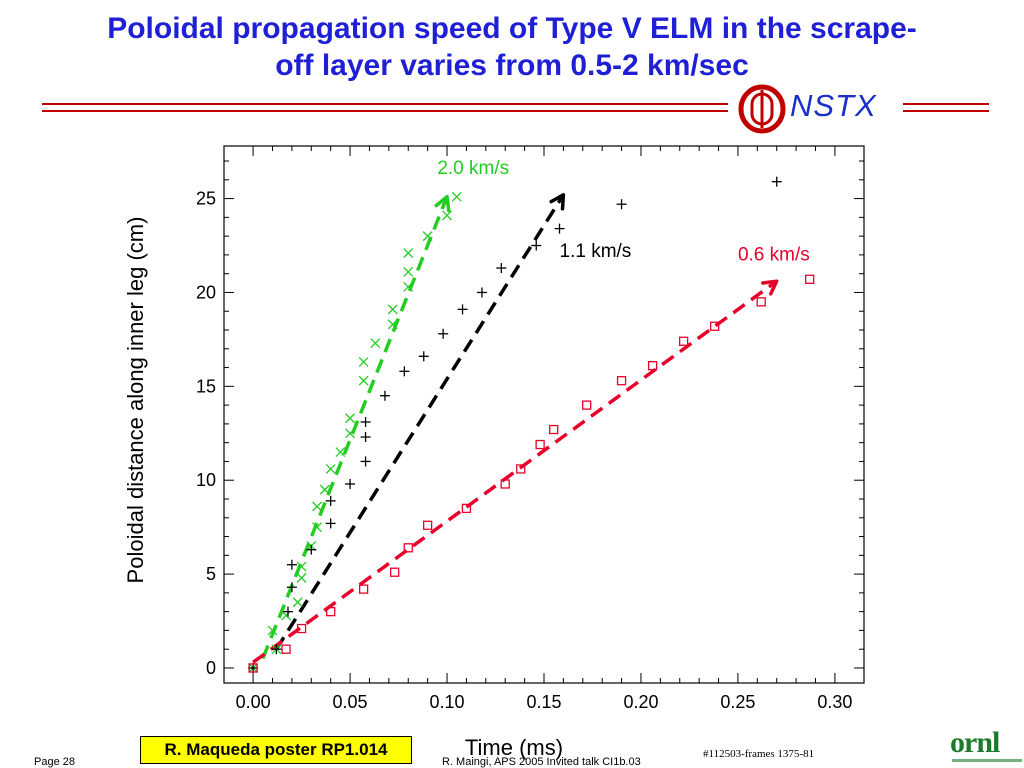 This screenshot has height=768, width=1024. I want to click on header-rule-right-bottom, so click(946, 111).